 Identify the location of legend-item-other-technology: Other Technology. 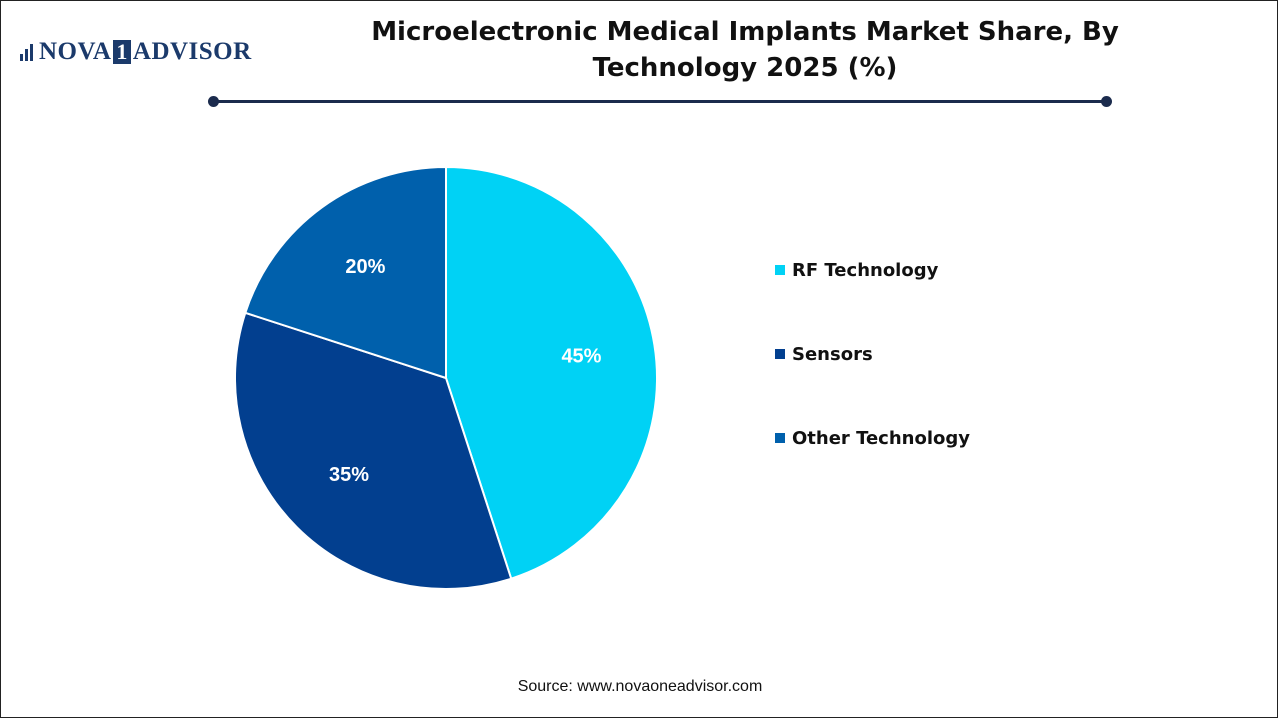
(872, 438).